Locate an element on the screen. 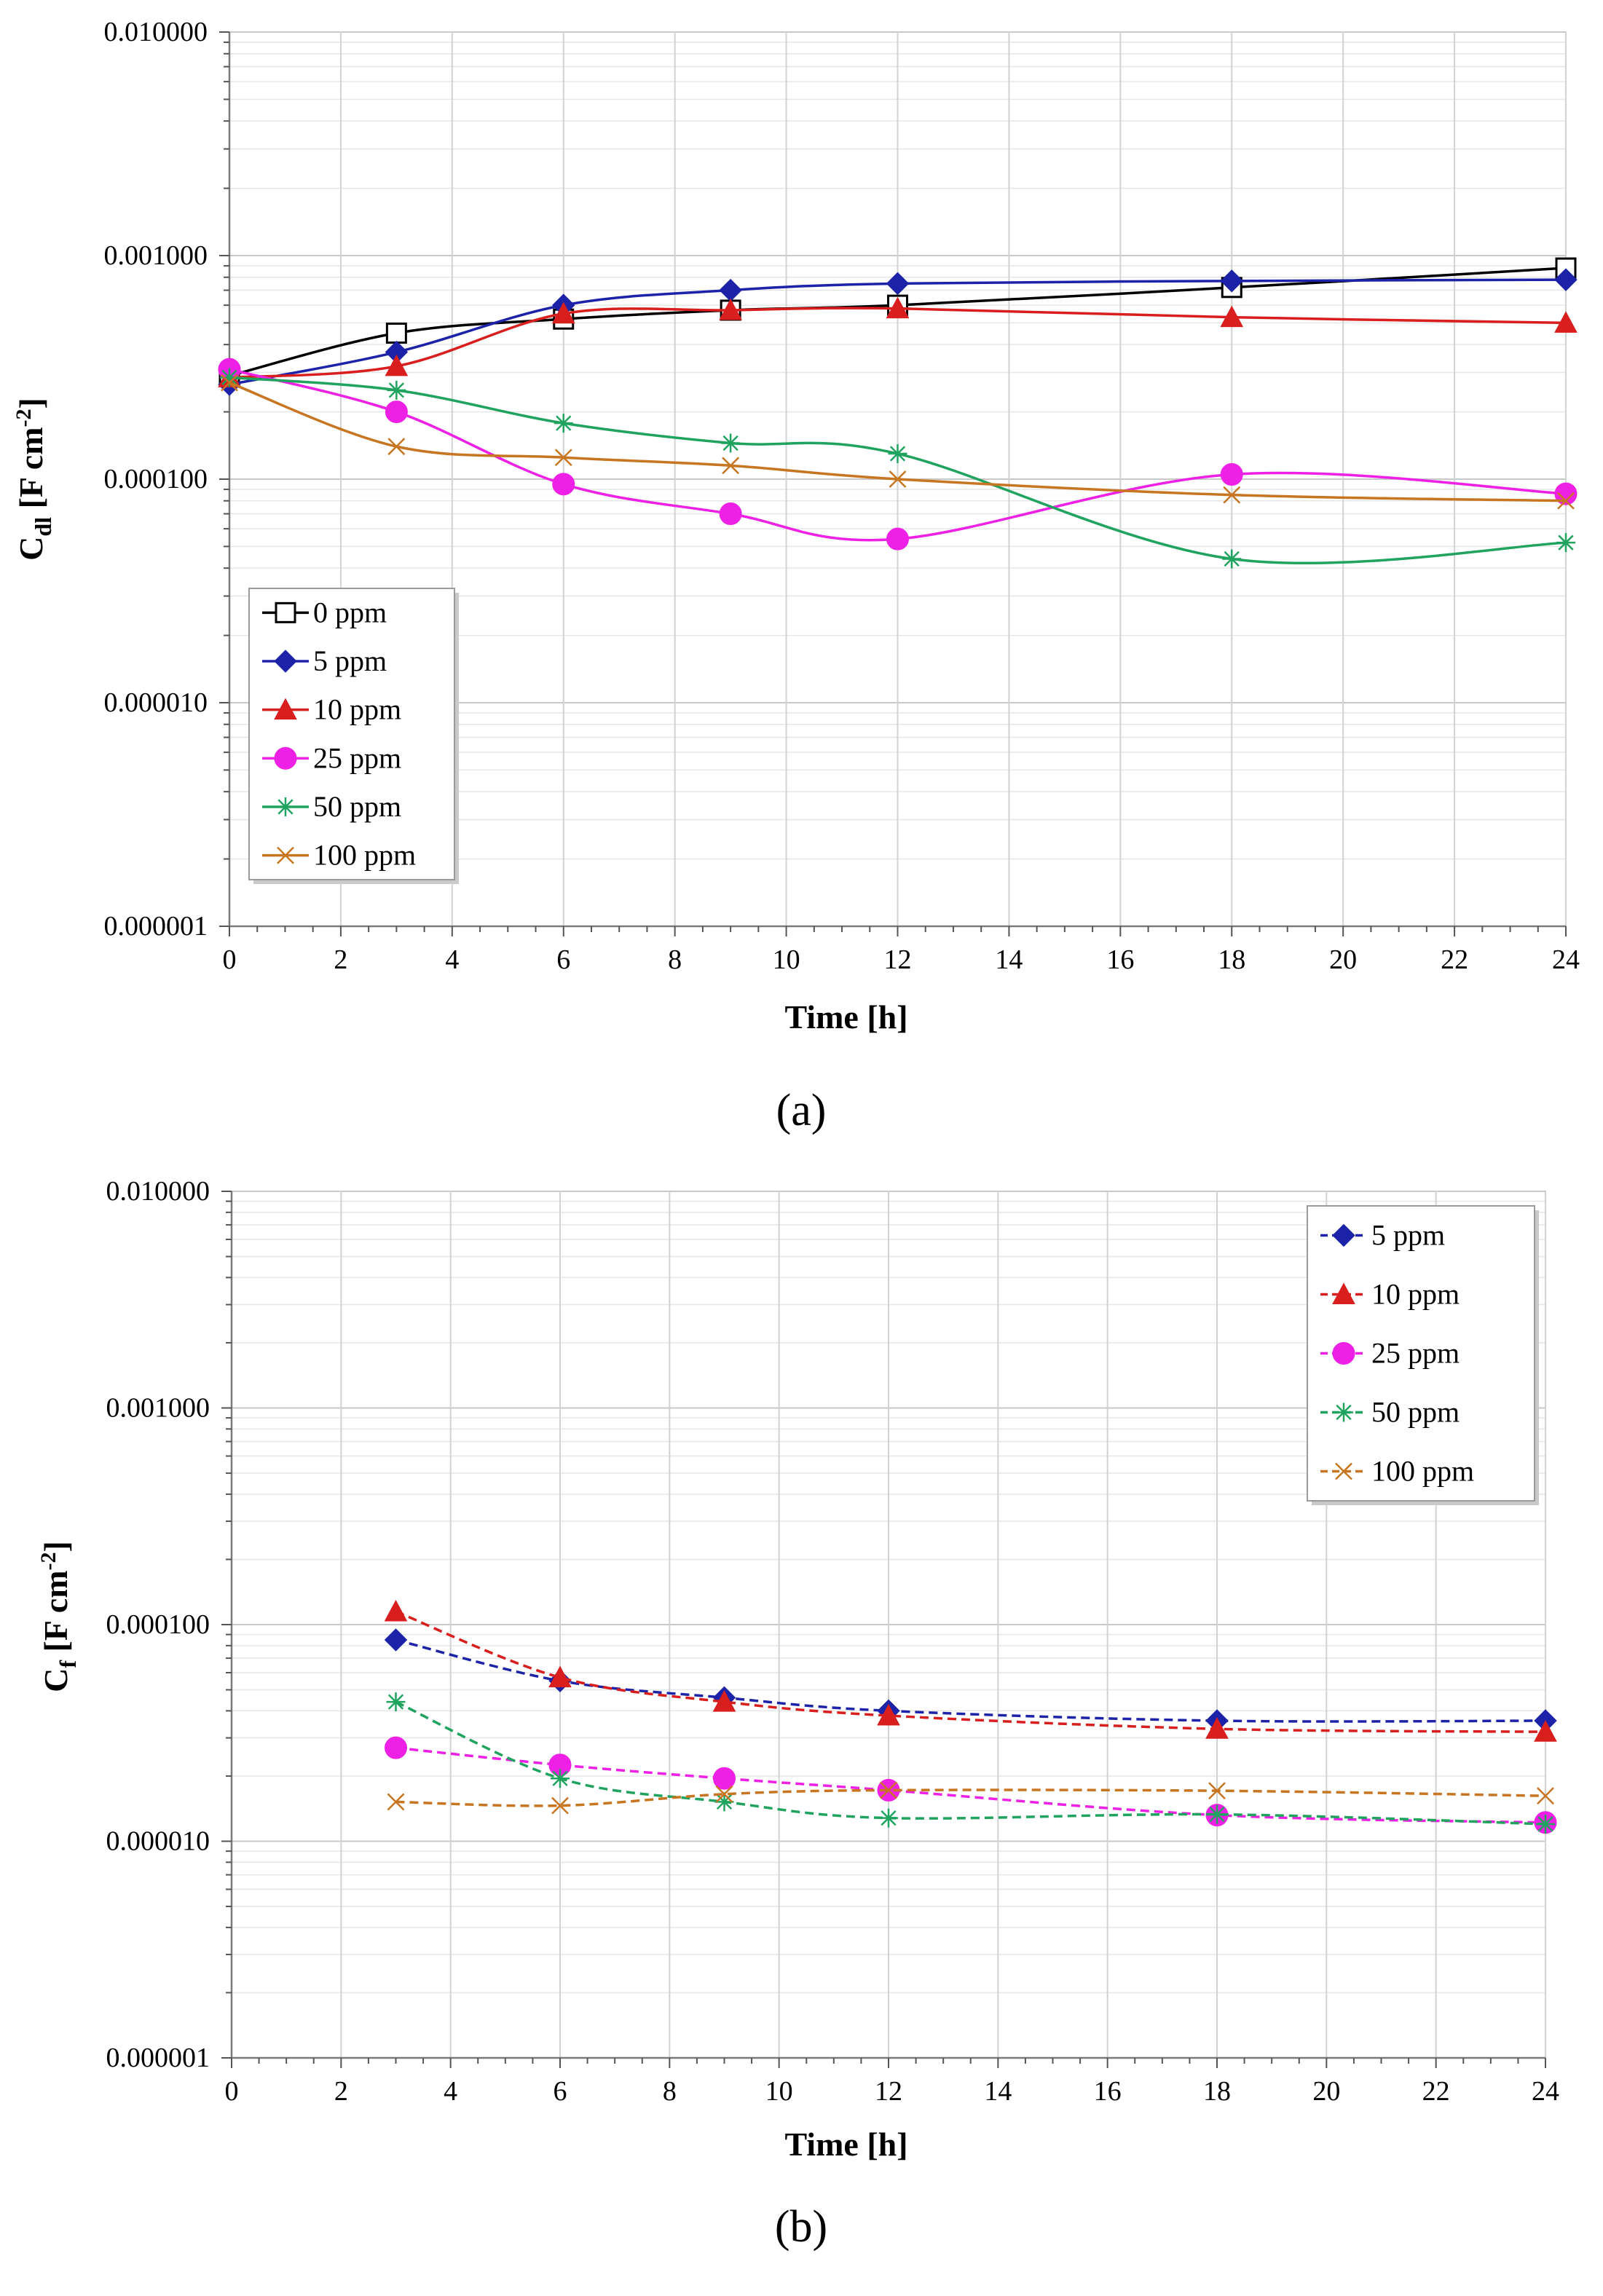 The image size is (1603, 2296). legend-label: 50 ppm is located at coordinates (1416, 1412).